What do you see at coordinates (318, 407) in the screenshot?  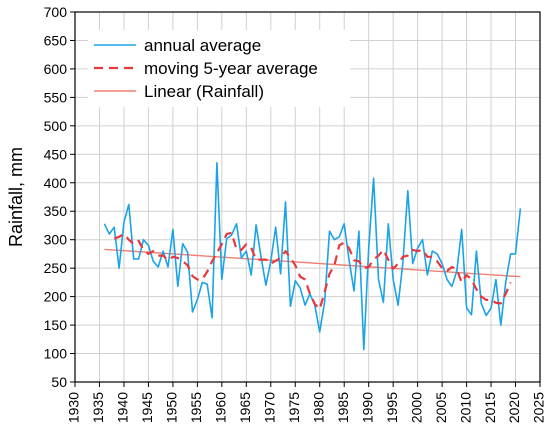 I see `x-tick-label: 1980` at bounding box center [318, 407].